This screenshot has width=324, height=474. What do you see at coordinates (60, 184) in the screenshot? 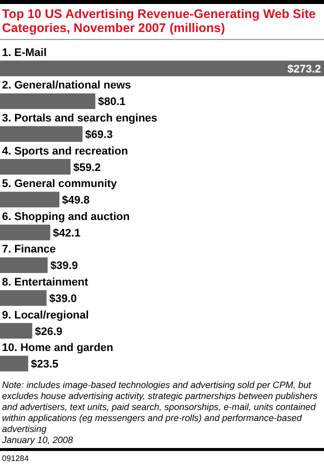
I see `y-tick-label: 5. General community` at bounding box center [60, 184].